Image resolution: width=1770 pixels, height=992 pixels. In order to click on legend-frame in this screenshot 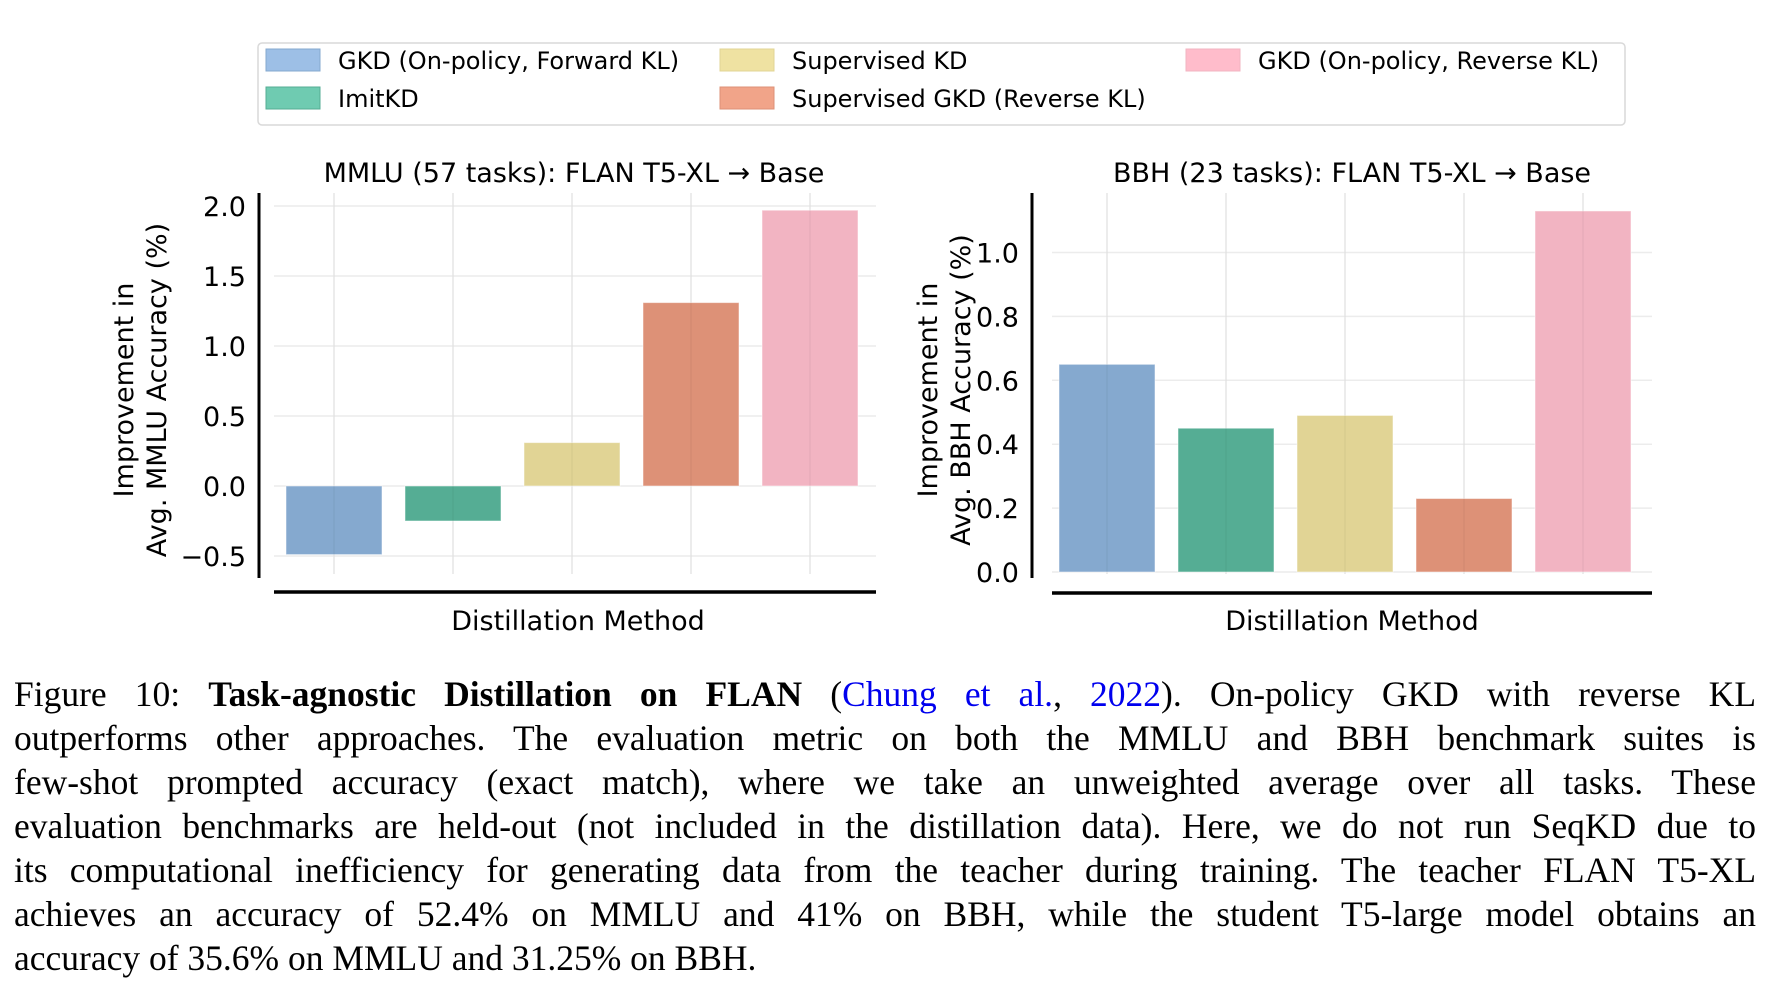, I will do `click(941, 84)`.